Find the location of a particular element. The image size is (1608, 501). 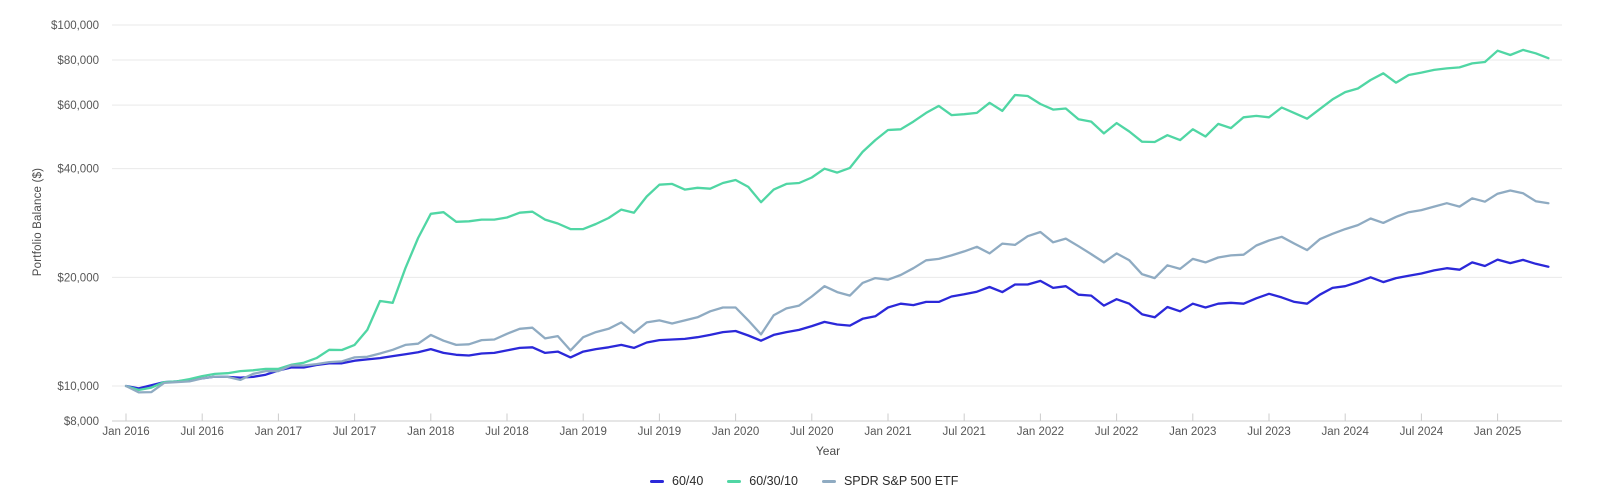

x-tick-label: Jan 2025 is located at coordinates (1497, 432).